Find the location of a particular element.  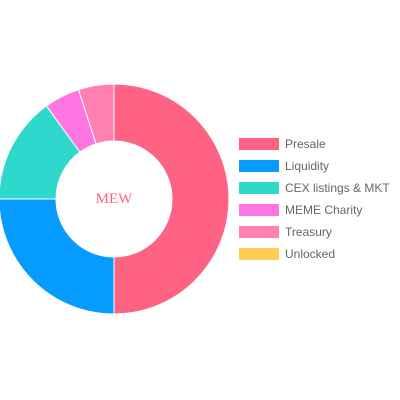

legend-item-unlocked: Unlocked is located at coordinates (319, 254).